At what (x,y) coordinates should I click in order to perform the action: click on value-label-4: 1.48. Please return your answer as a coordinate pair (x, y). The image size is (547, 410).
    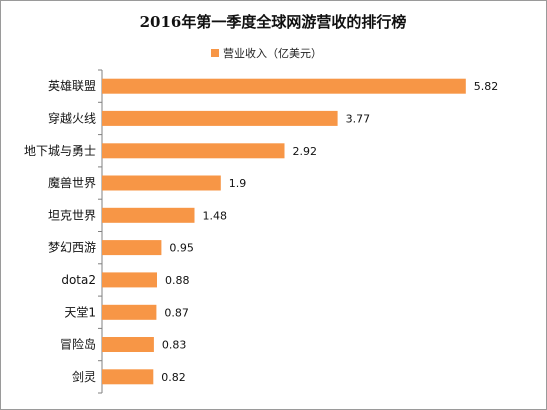
    Looking at the image, I should click on (215, 215).